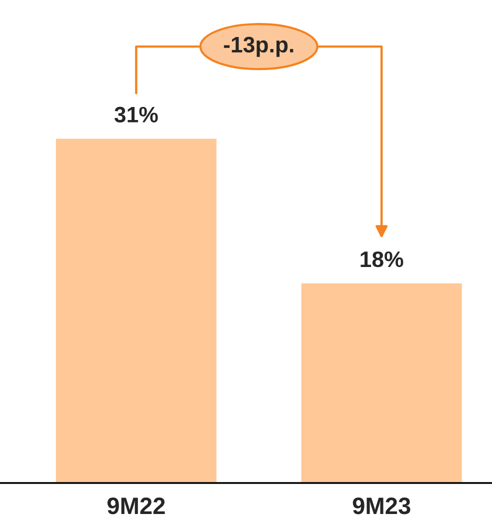 This screenshot has height=529, width=492. I want to click on x-tick-label: 9M23, so click(381, 506).